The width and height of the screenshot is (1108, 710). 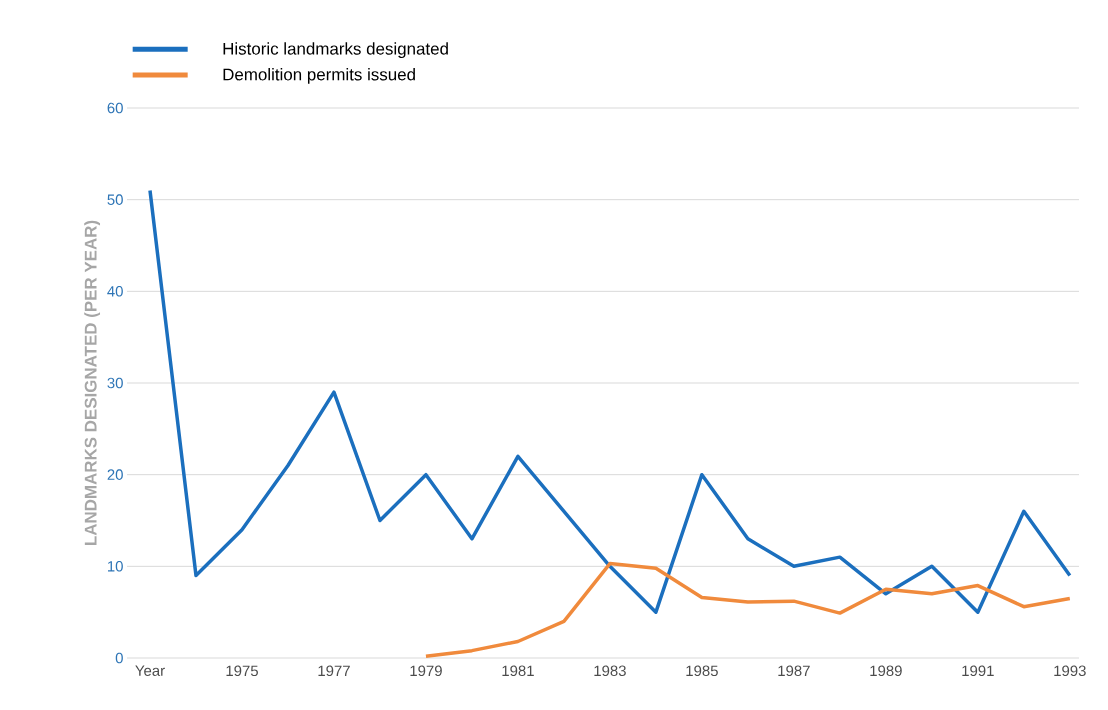 I want to click on y-tick-label: 40, so click(x=115, y=291).